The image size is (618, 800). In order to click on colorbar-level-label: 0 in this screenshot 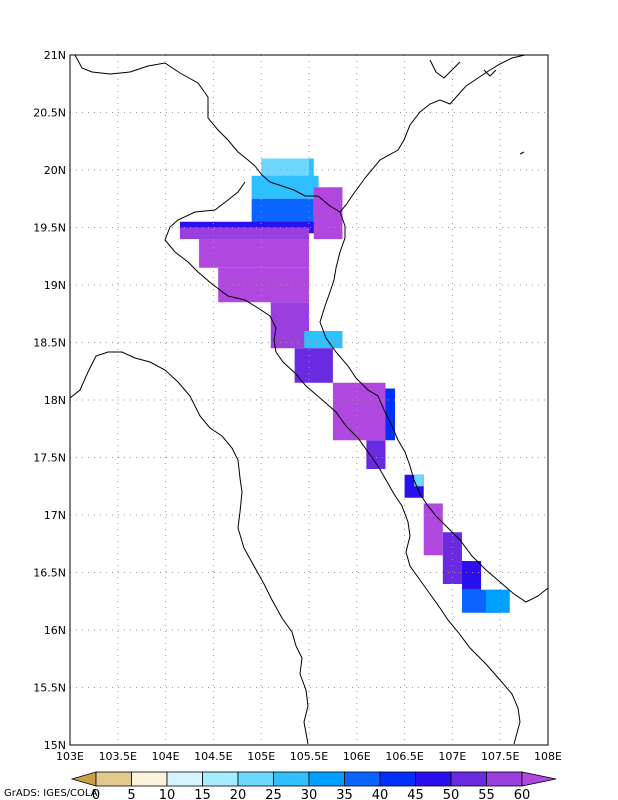, I will do `click(96, 794)`.